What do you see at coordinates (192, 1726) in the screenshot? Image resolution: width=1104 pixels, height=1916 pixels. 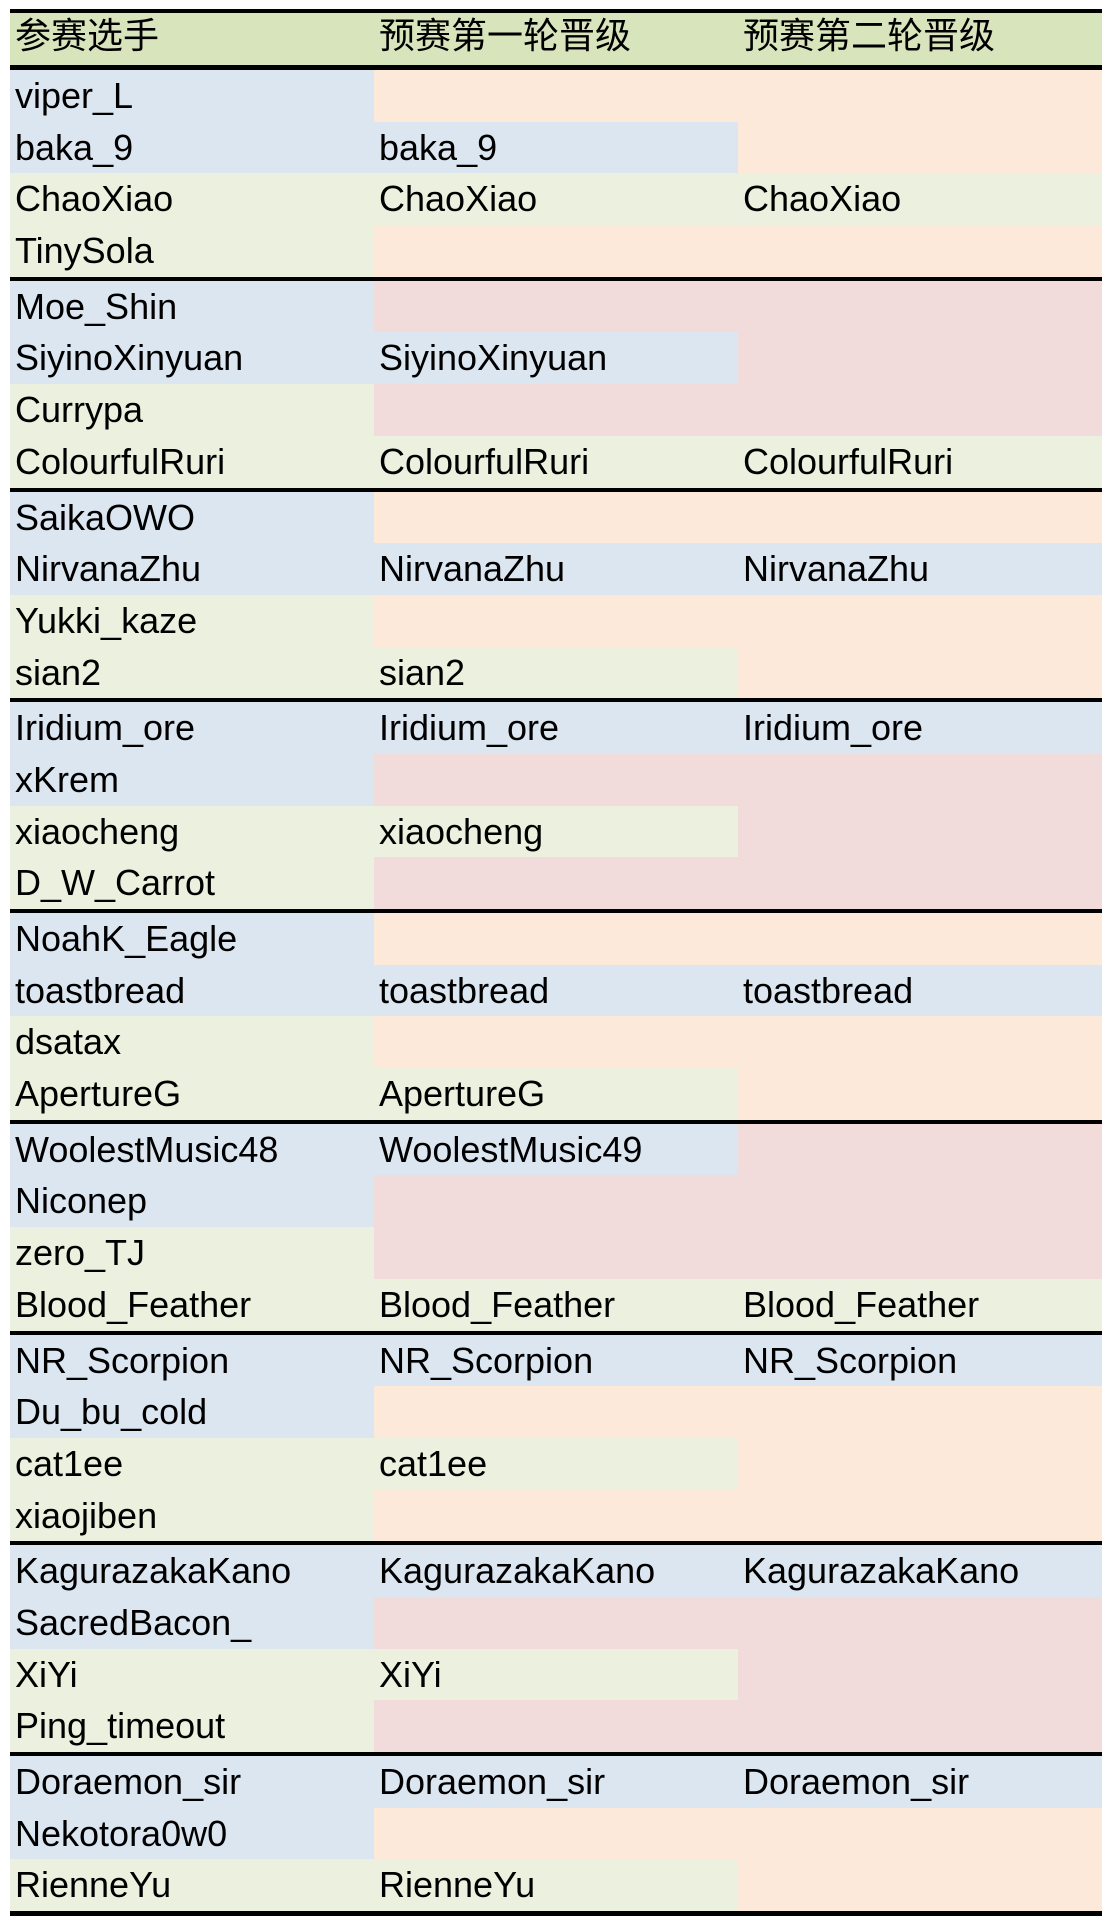 I see `player-cell: Ping_timeout` at bounding box center [192, 1726].